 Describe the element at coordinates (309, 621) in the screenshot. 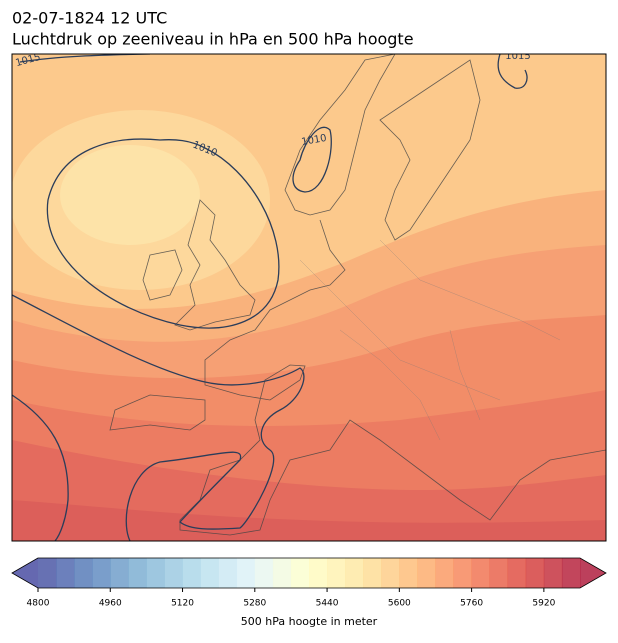

I see `colorbar-label: 500 hPa hoogte in meter` at that location.